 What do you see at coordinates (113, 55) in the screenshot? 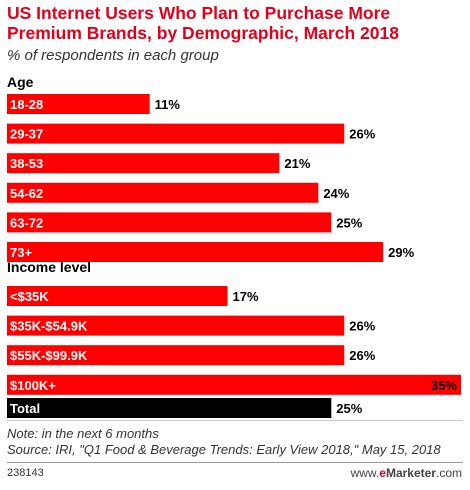
I see `chart-subtitle: % of respondents in each group` at bounding box center [113, 55].